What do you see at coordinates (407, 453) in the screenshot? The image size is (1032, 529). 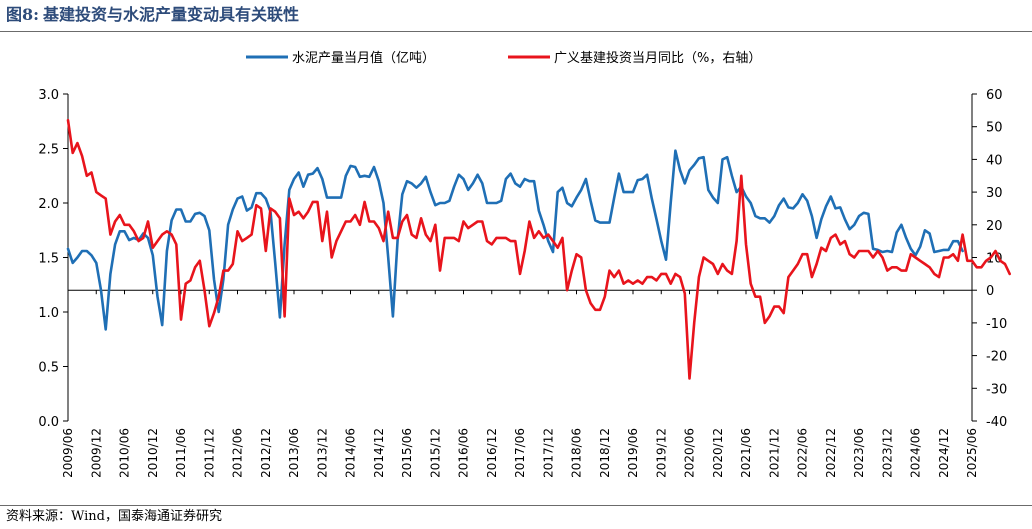 I see `x-tick-label: 2015/06` at bounding box center [407, 453].